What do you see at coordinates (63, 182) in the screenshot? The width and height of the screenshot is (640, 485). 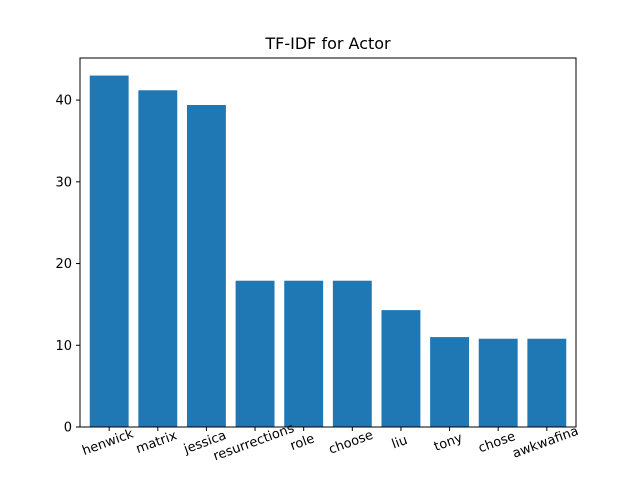 I see `y-tick-label: 30` at bounding box center [63, 182].